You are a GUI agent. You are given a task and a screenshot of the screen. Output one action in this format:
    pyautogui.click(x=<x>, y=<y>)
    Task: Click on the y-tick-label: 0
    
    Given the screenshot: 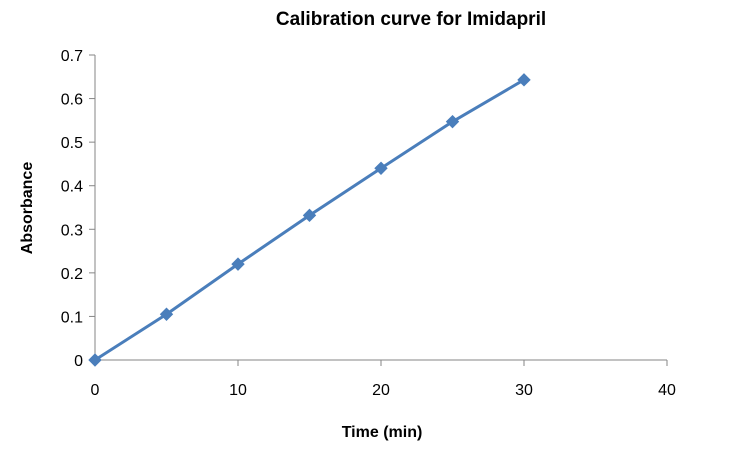 What is the action you would take?
    pyautogui.click(x=78, y=361)
    